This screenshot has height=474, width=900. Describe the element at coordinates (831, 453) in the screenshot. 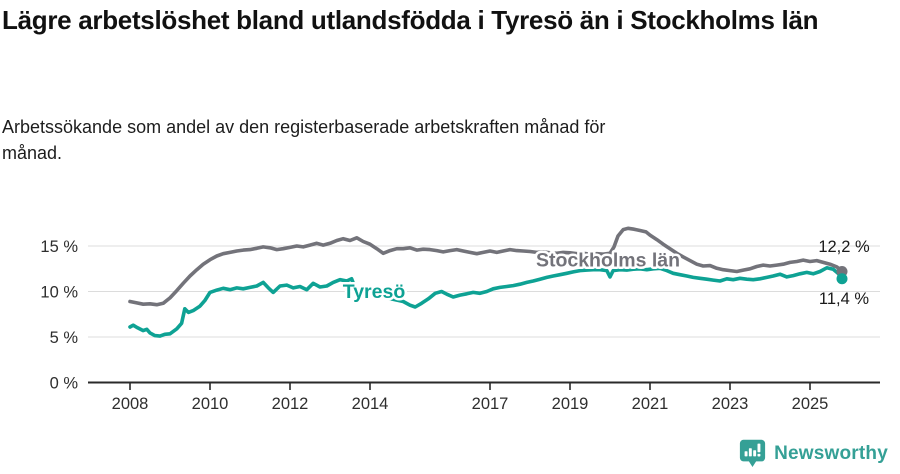

I see `newsworthy-brand-text: Newsworthy` at that location.